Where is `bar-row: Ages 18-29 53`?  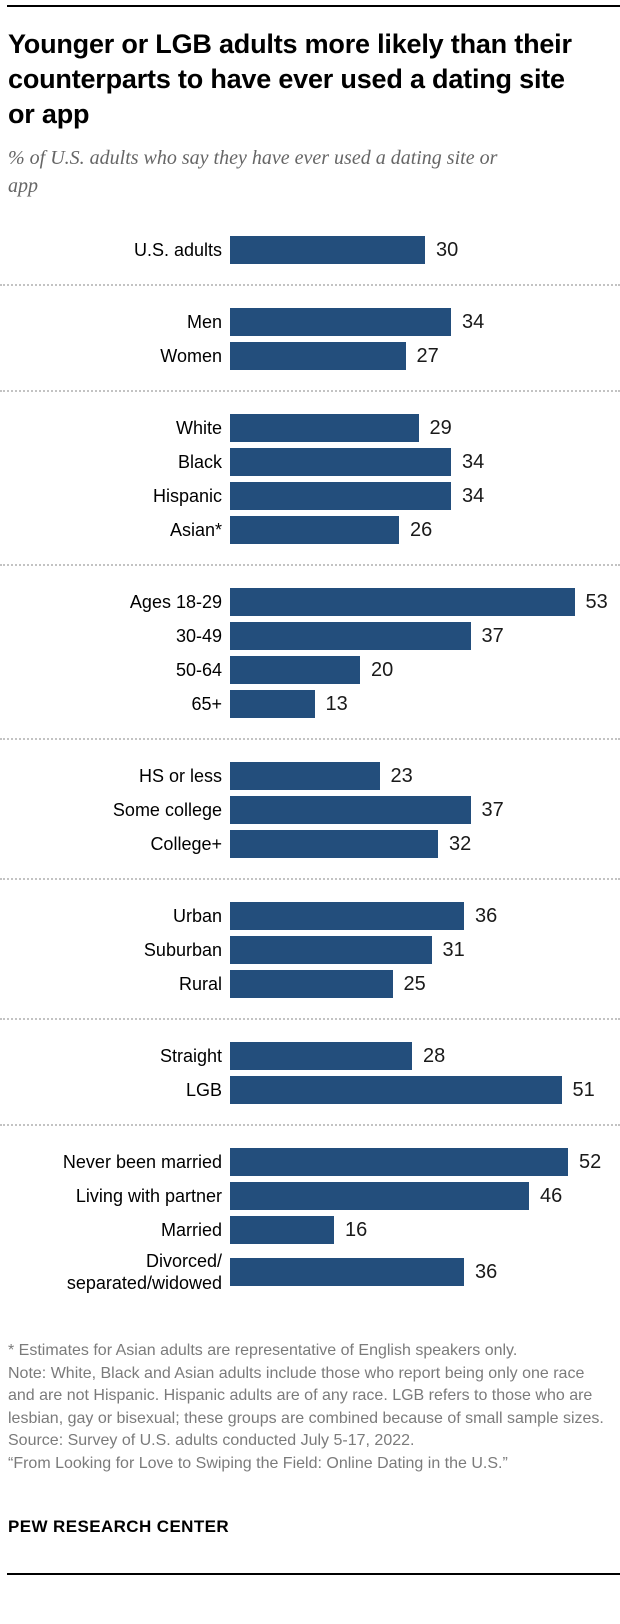 bar-row: Ages 18-29 53 is located at coordinates (314, 602).